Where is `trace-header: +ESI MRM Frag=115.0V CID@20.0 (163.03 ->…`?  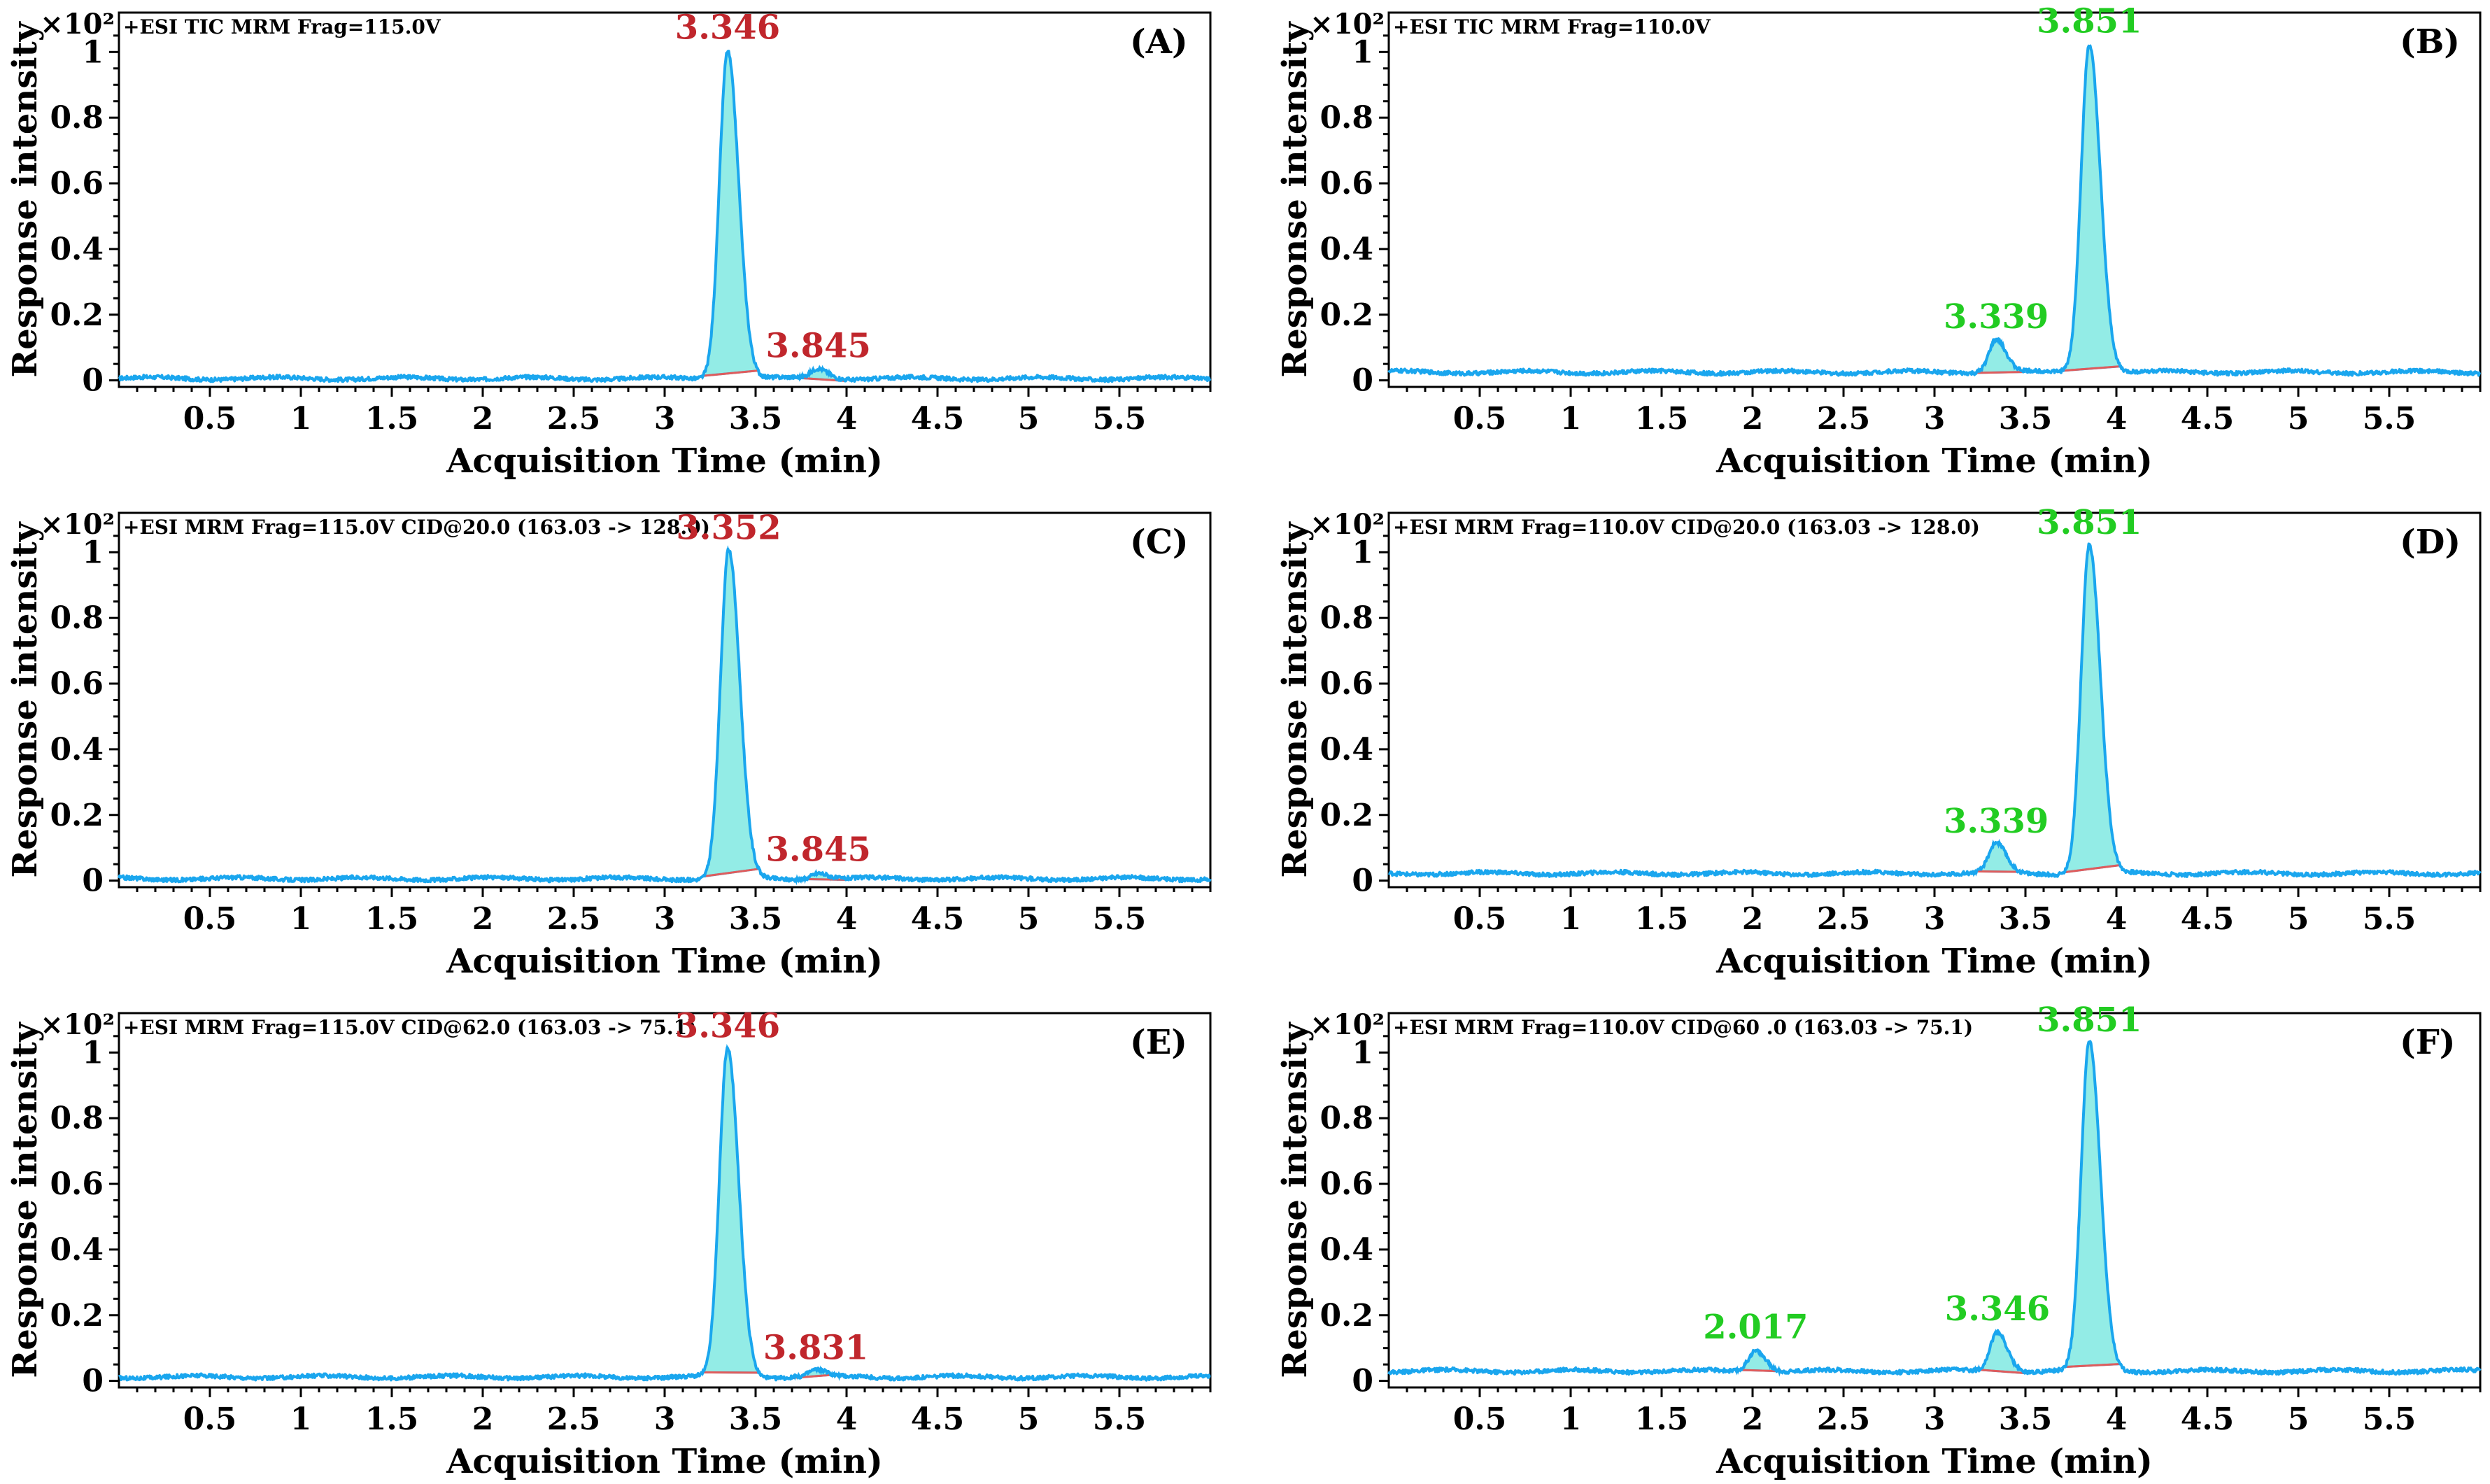 trace-header: +ESI MRM Frag=115.0V CID@20.0 (163.03 ->… is located at coordinates (416, 527).